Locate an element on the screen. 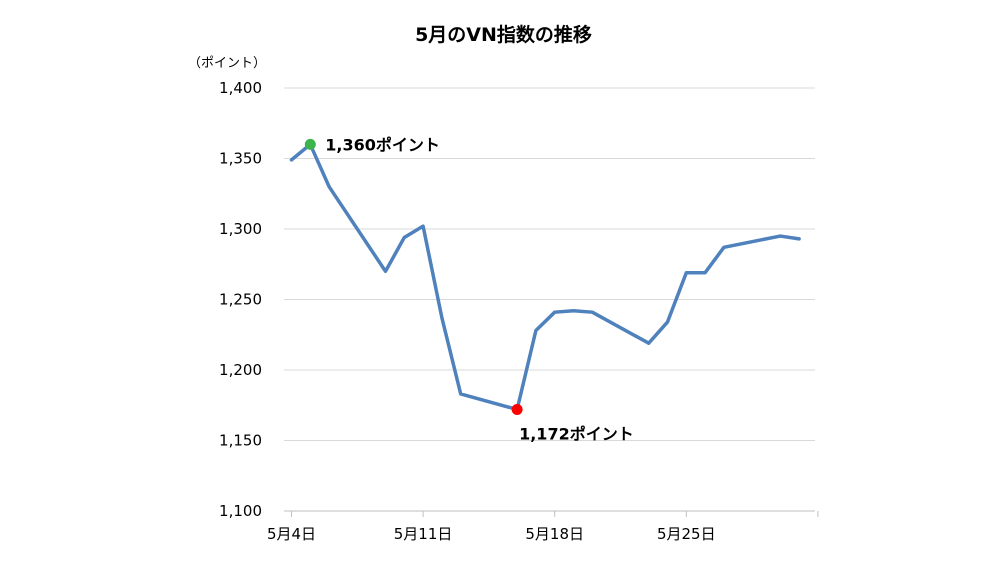  y-tick-label: 1,350 is located at coordinates (240, 159).